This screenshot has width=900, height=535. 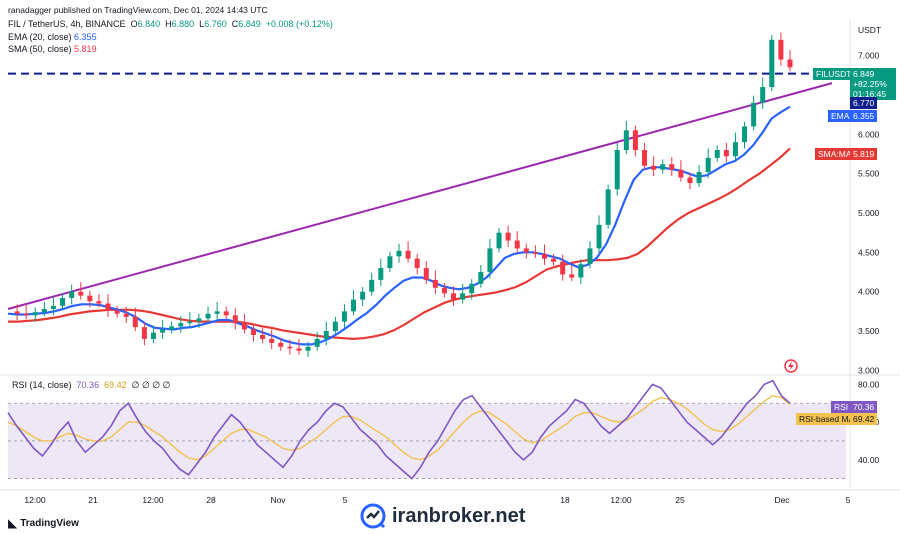 I want to click on open-value: 6.840, so click(x=149, y=24).